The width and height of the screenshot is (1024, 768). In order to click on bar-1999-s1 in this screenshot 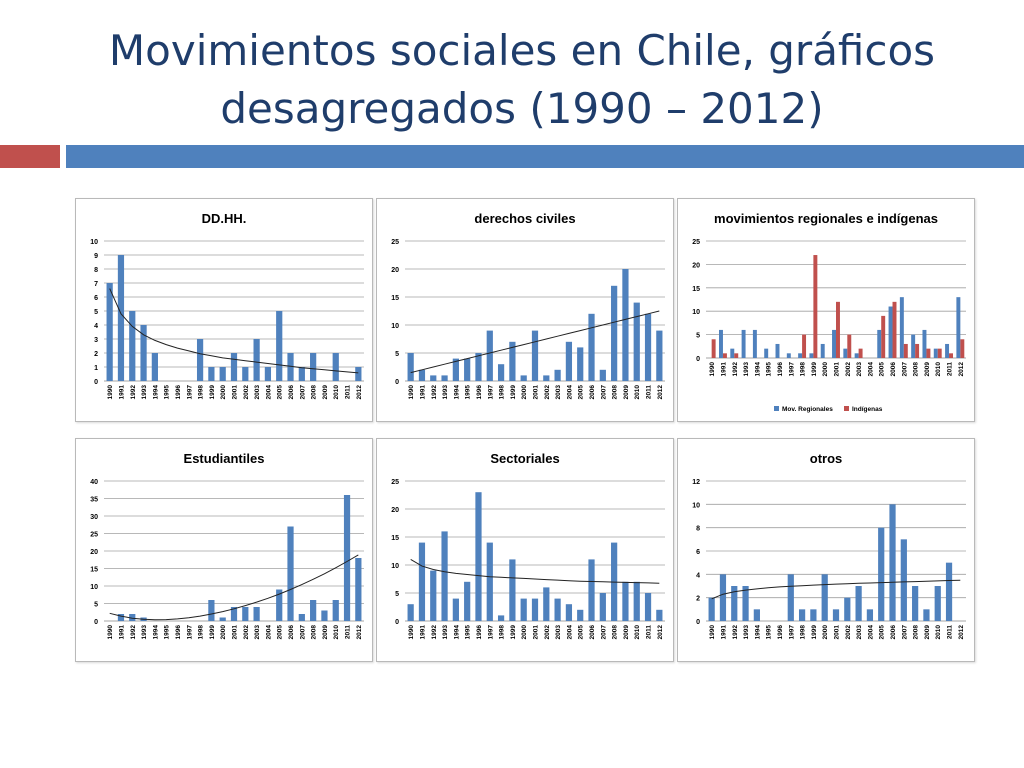, I will do `click(815, 306)`.